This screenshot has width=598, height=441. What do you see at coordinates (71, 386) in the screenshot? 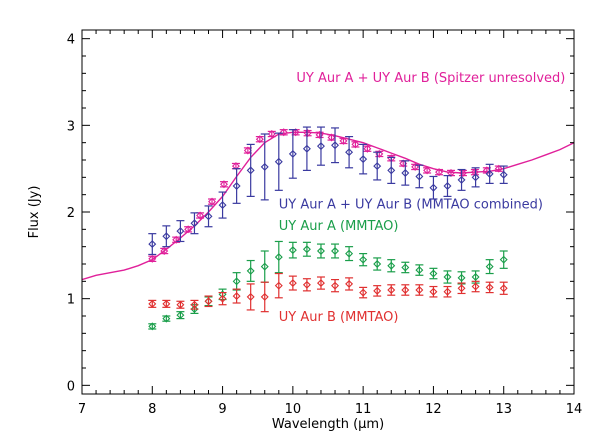
I see `y-tick-label: 0` at bounding box center [71, 386].